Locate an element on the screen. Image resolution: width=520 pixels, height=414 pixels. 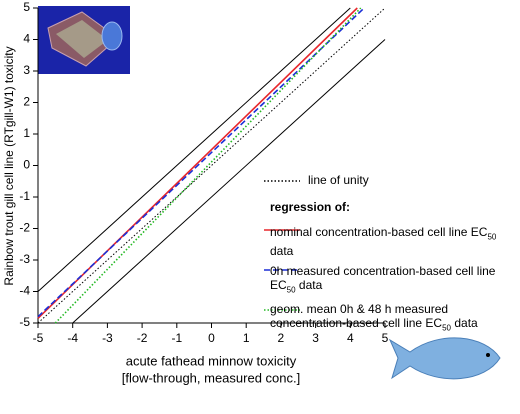
legend-label: line of unity is located at coordinates (338, 180).